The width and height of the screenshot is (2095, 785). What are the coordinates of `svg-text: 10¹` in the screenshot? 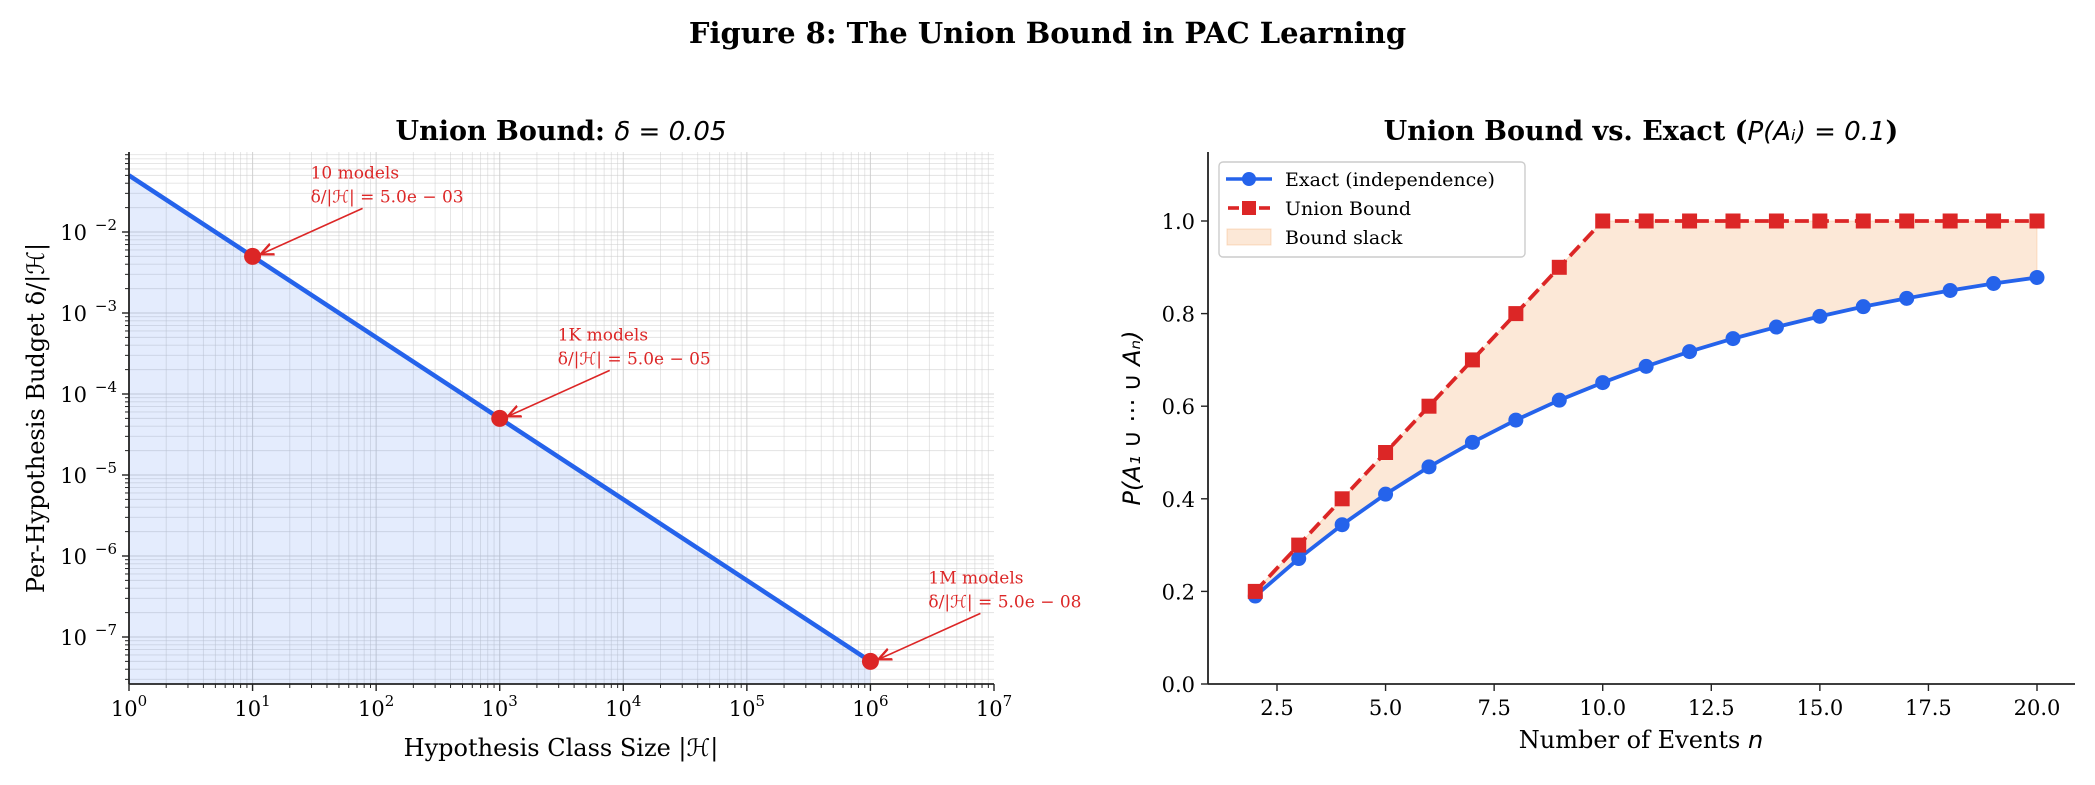 It's located at (252, 706).